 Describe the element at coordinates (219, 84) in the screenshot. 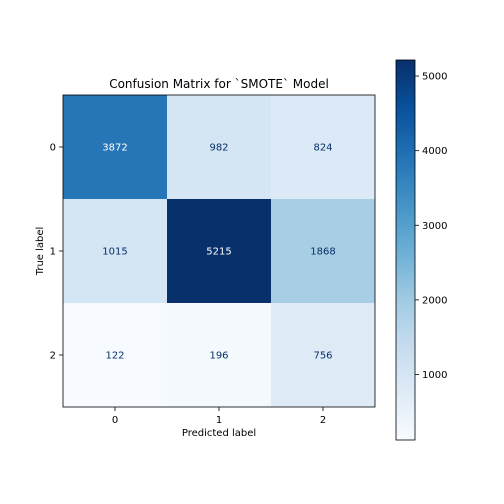

I see `chart-title: Confusion Matrix for `SMOTE` Model` at that location.